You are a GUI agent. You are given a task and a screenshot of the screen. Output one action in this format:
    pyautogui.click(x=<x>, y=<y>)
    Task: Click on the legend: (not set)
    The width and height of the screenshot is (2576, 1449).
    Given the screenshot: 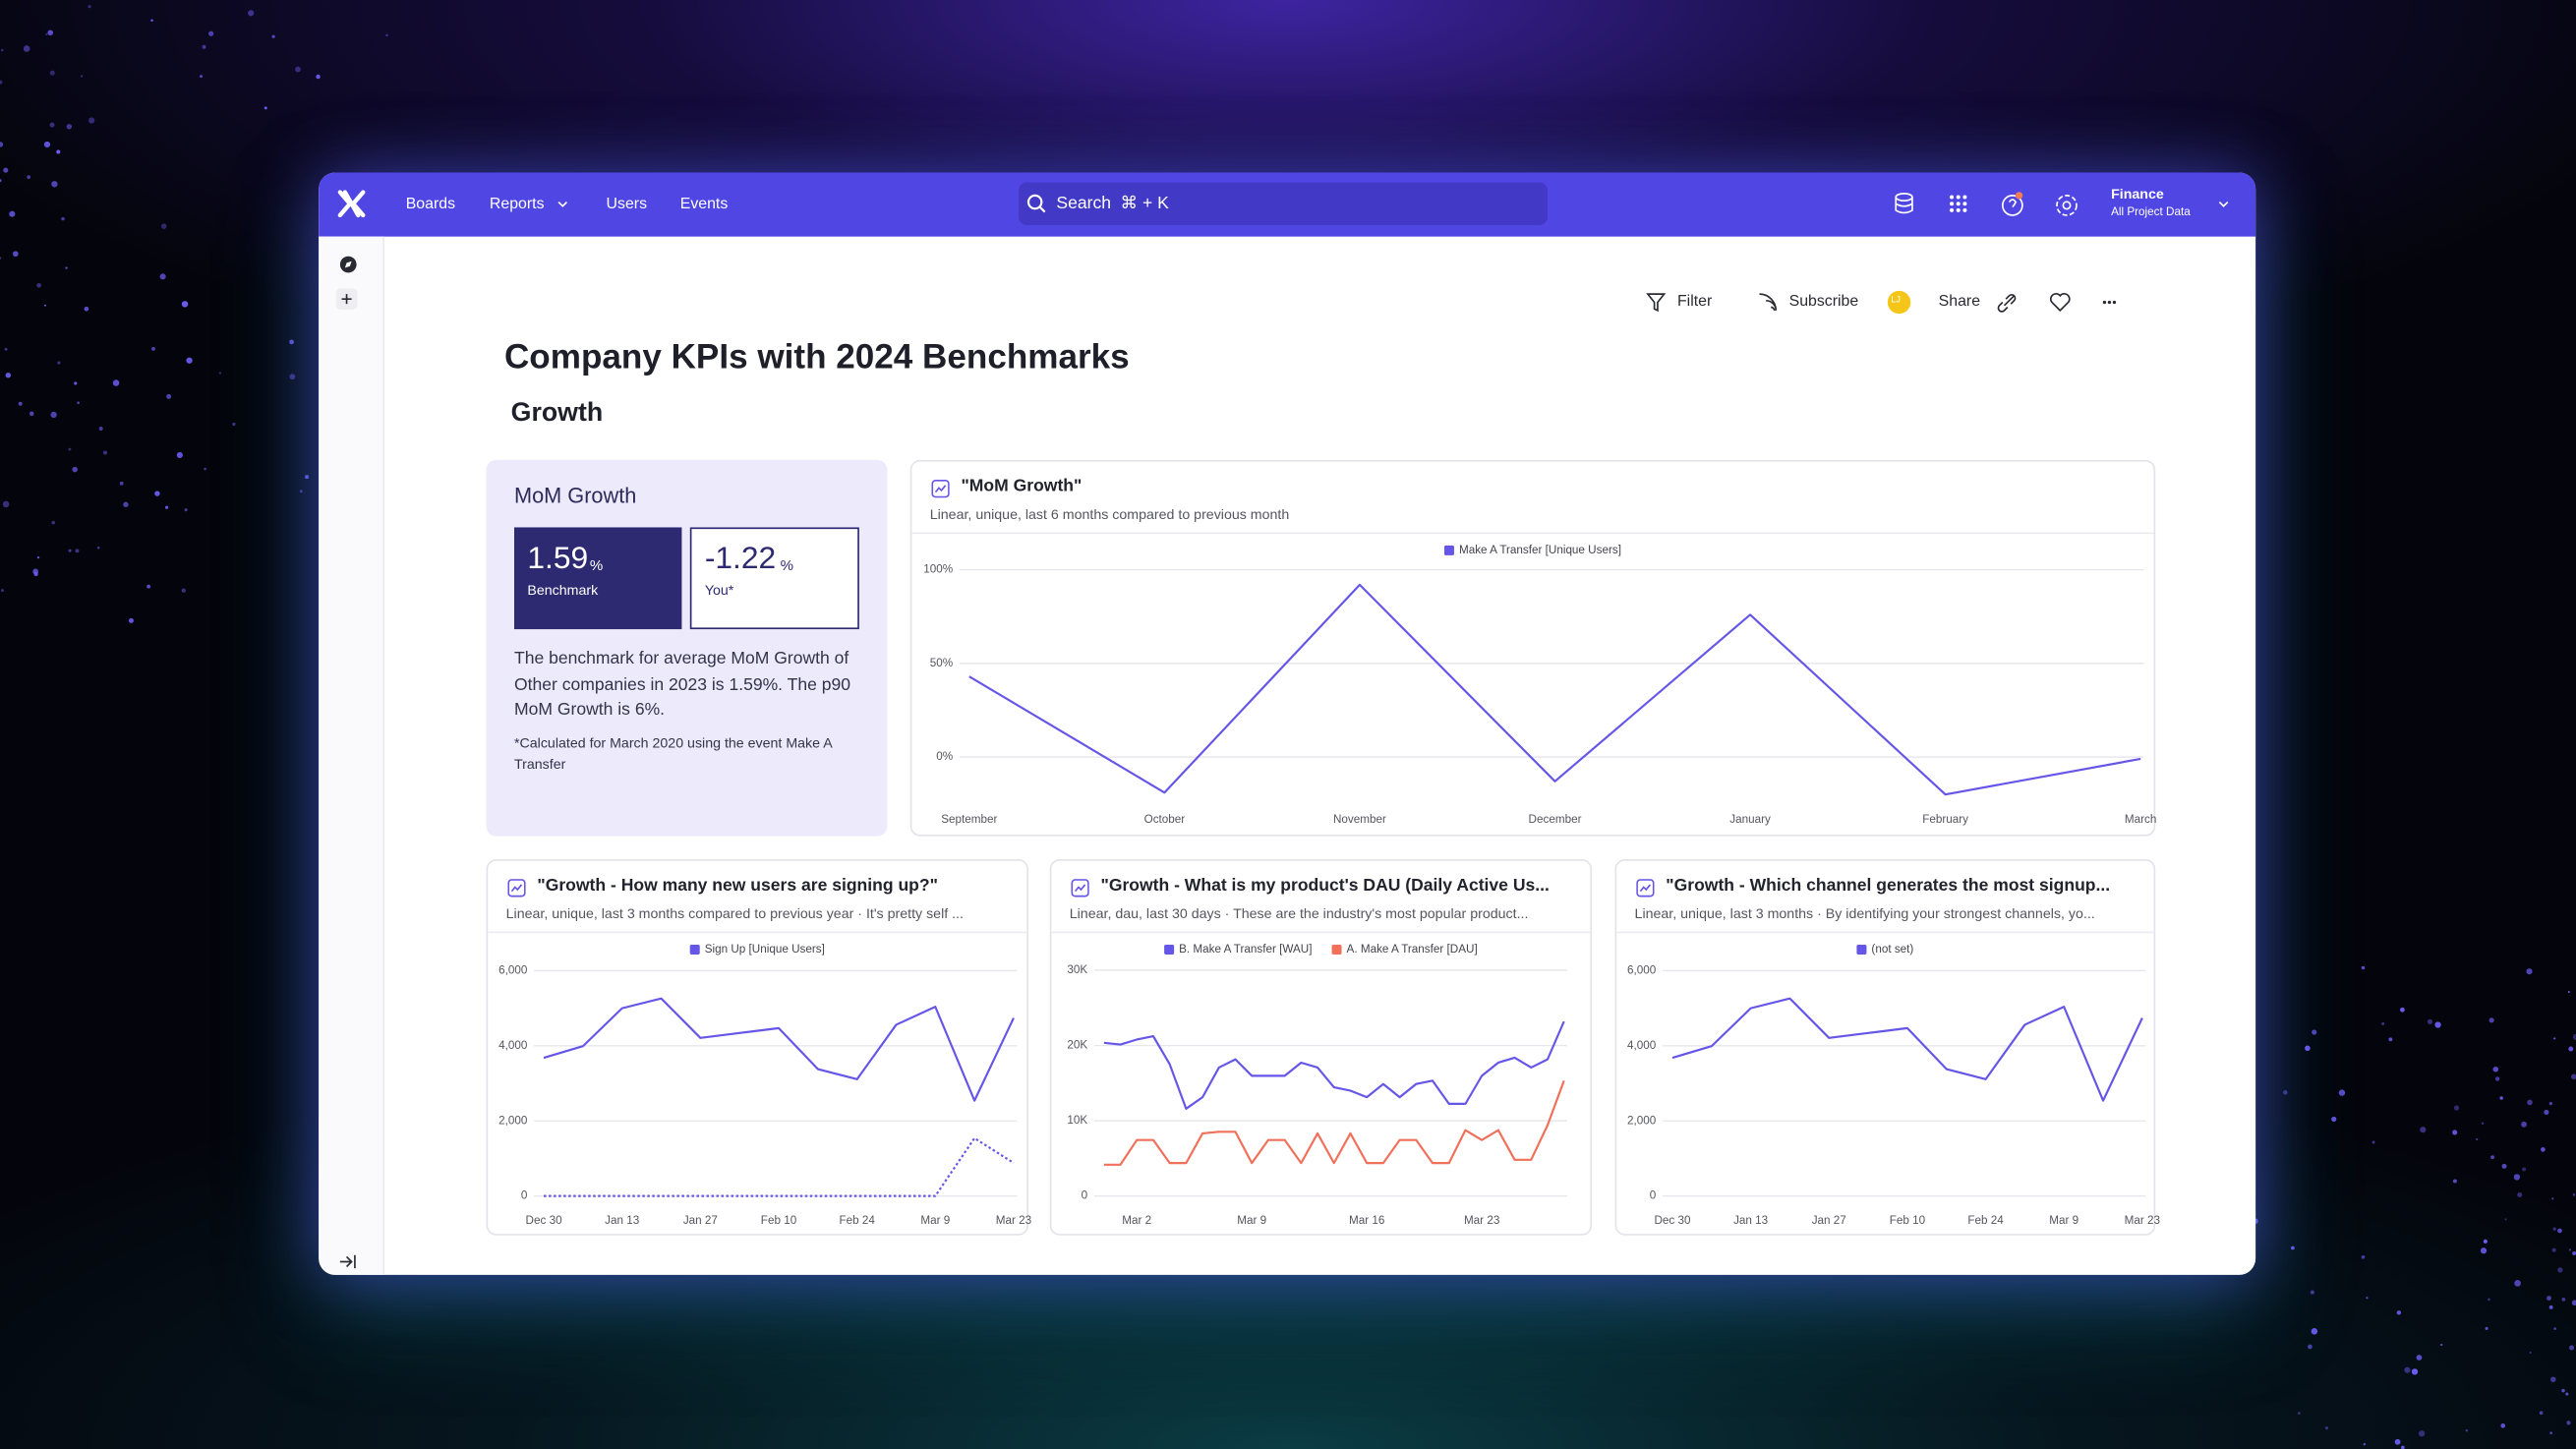 What is the action you would take?
    pyautogui.click(x=1884, y=950)
    